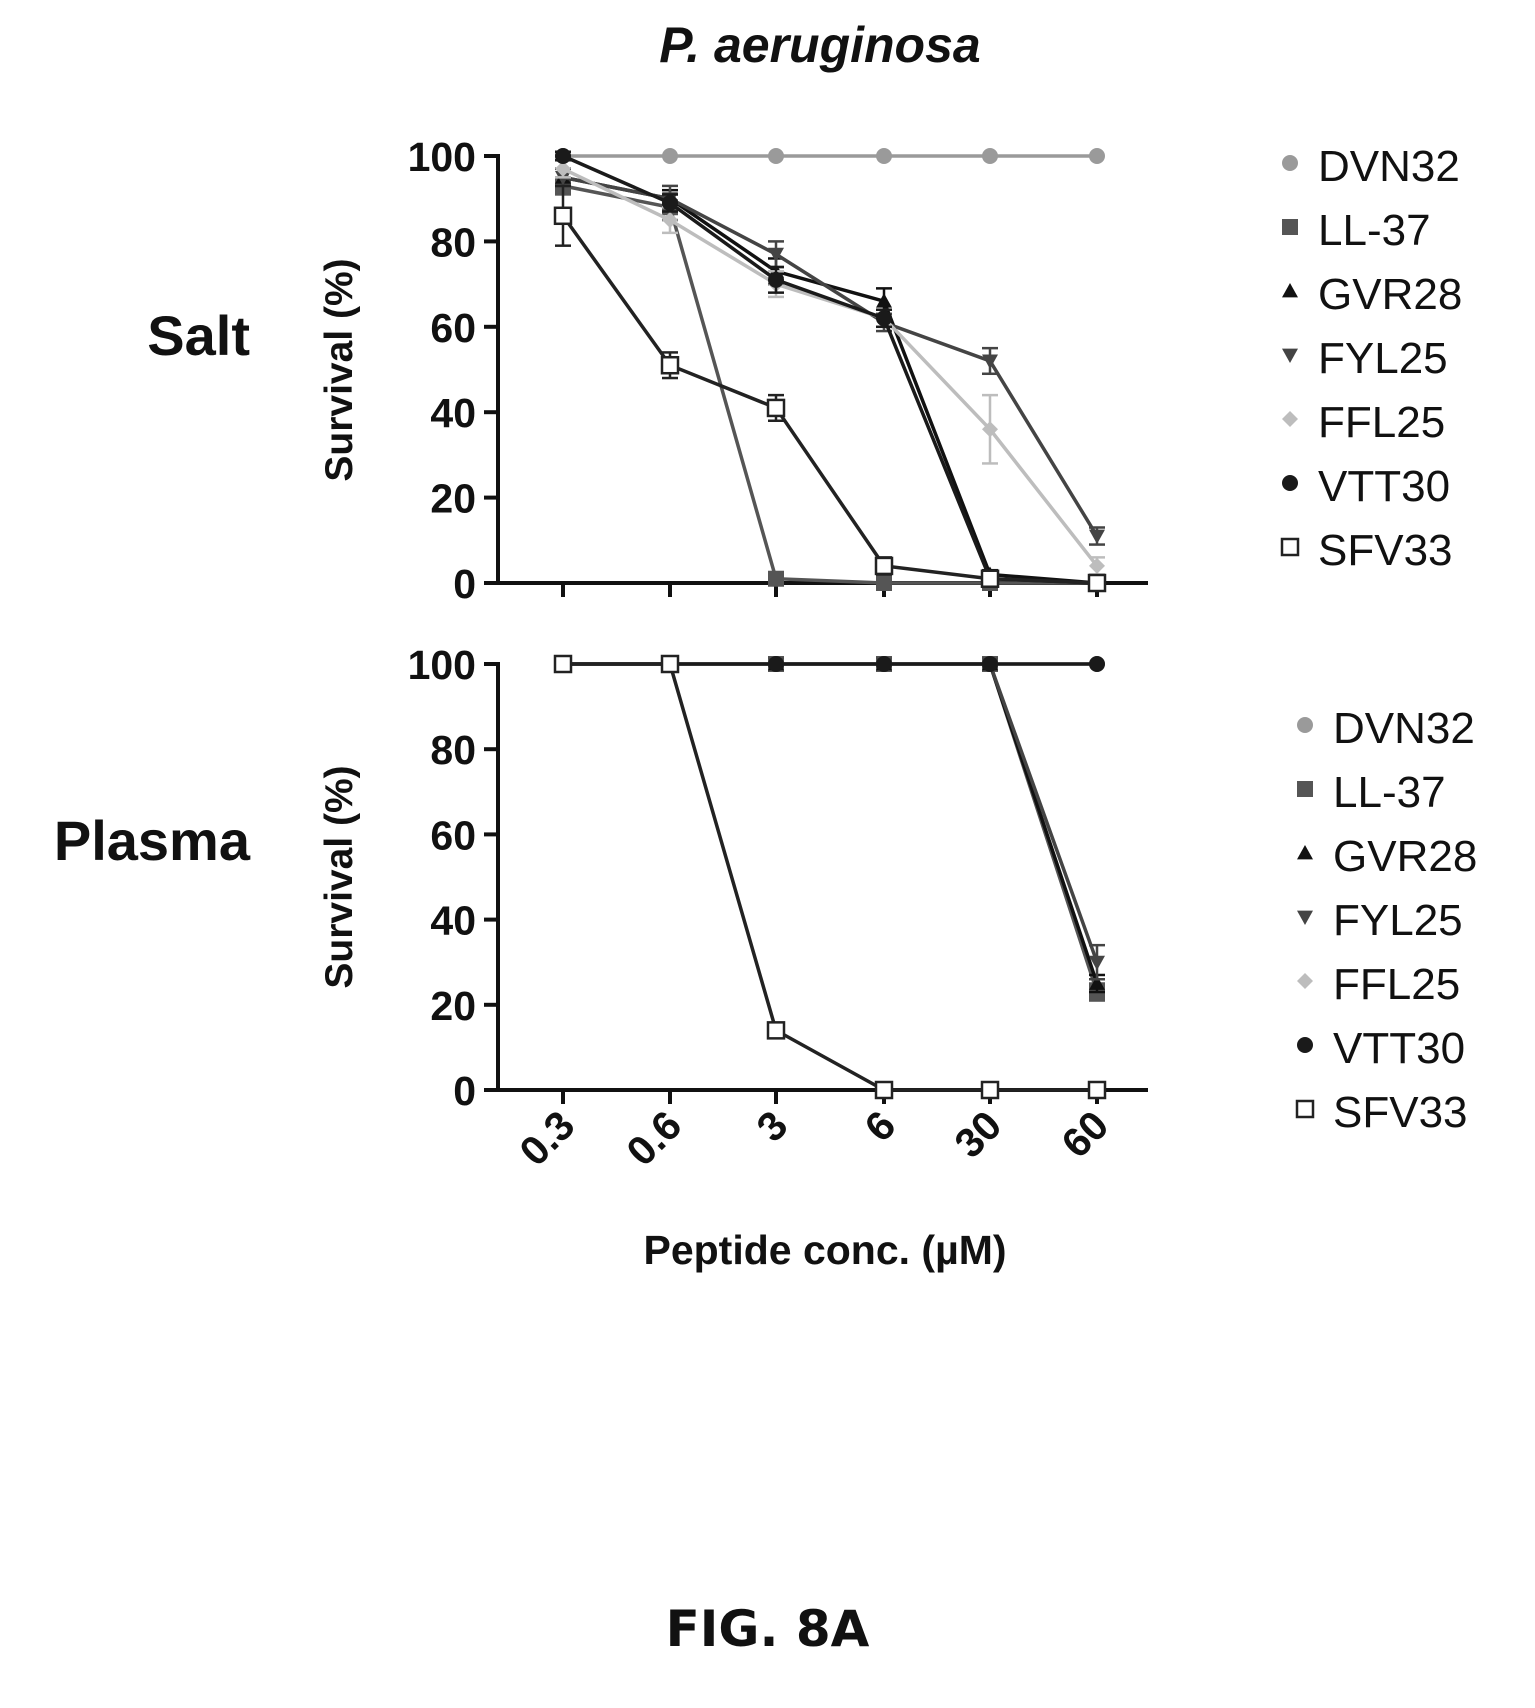 This screenshot has width=1535, height=1708. What do you see at coordinates (767, 1629) in the screenshot?
I see `figure-label: FIG. 8A` at bounding box center [767, 1629].